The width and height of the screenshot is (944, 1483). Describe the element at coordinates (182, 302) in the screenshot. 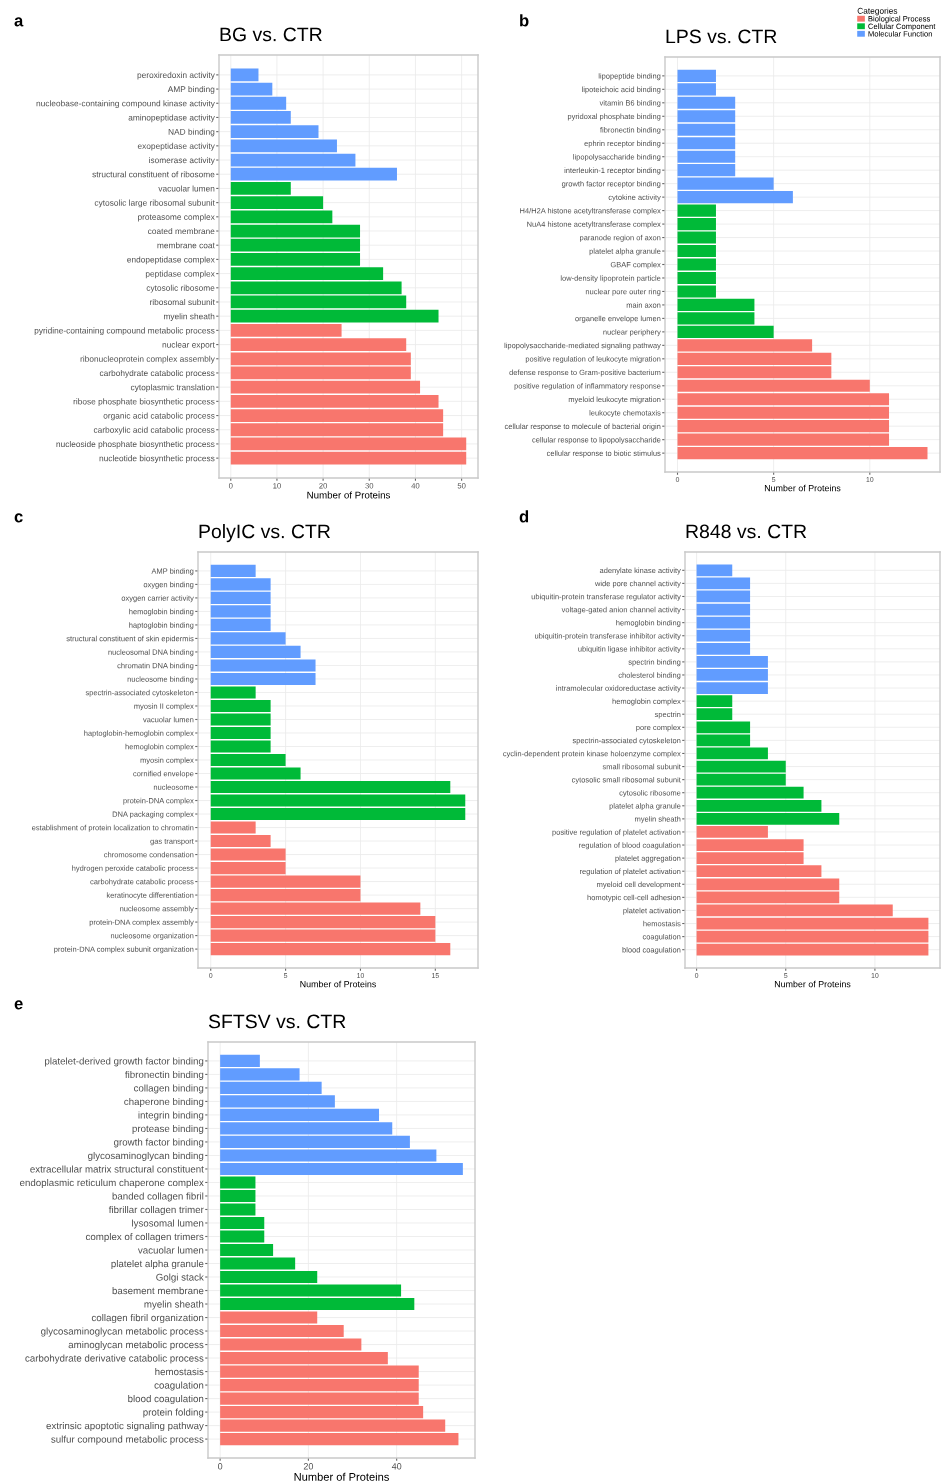

I see `y-tick-label: ribosomal subunit` at that location.